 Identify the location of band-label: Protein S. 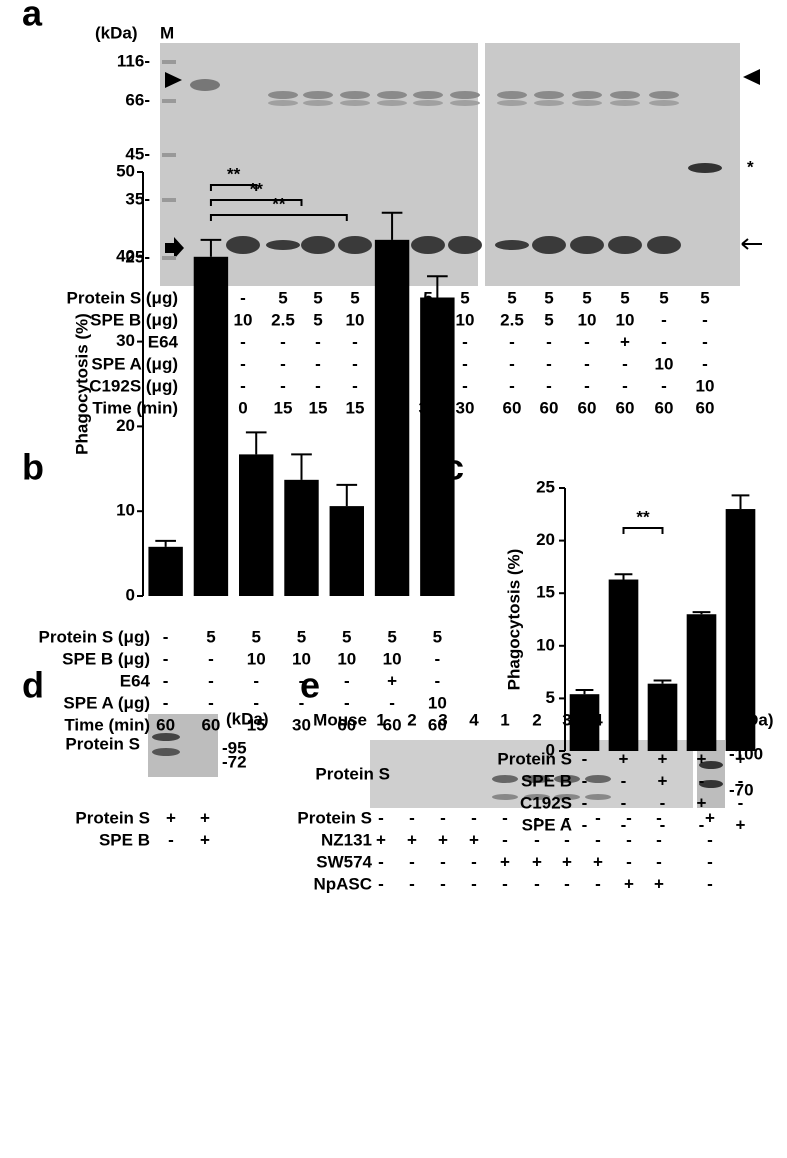
(102, 743).